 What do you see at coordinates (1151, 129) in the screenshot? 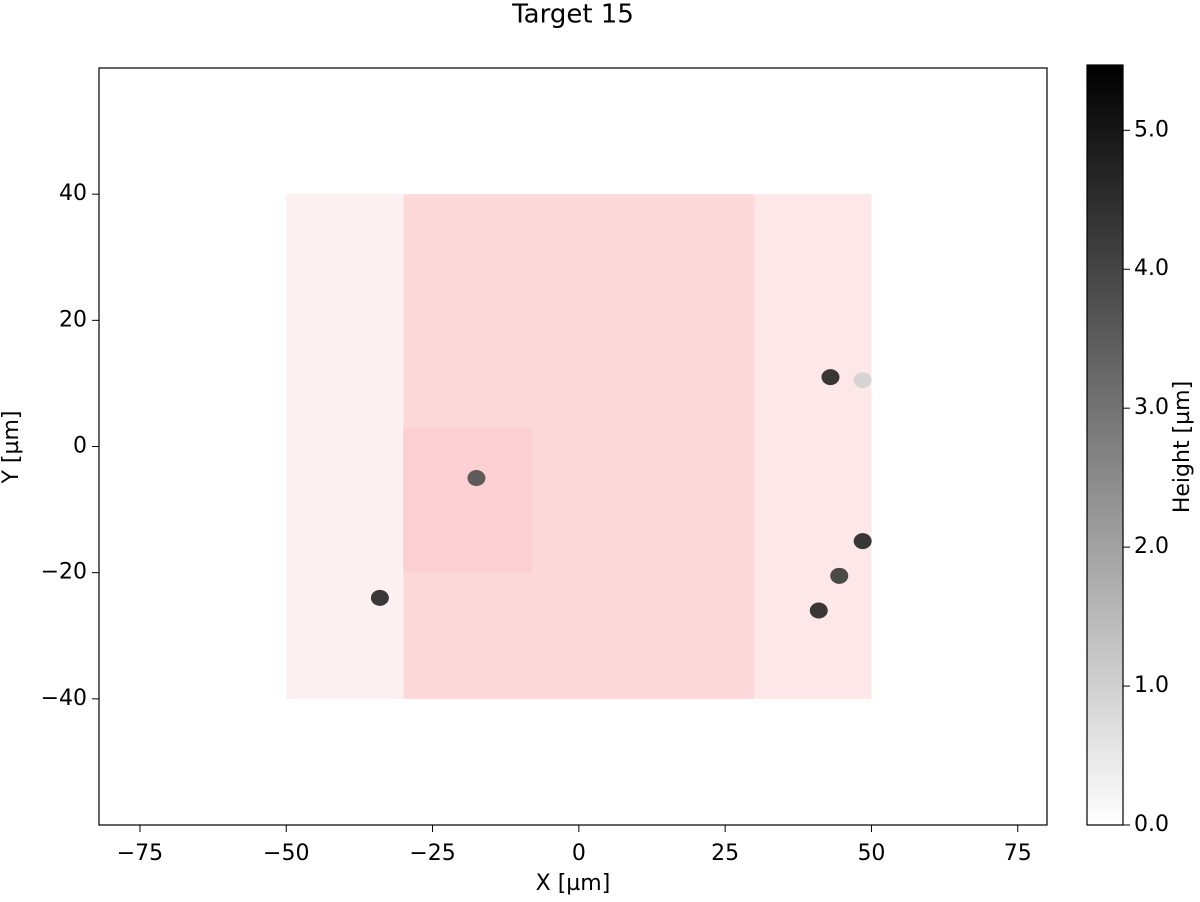
I see `colorbar-tick-label: 5.0` at bounding box center [1151, 129].